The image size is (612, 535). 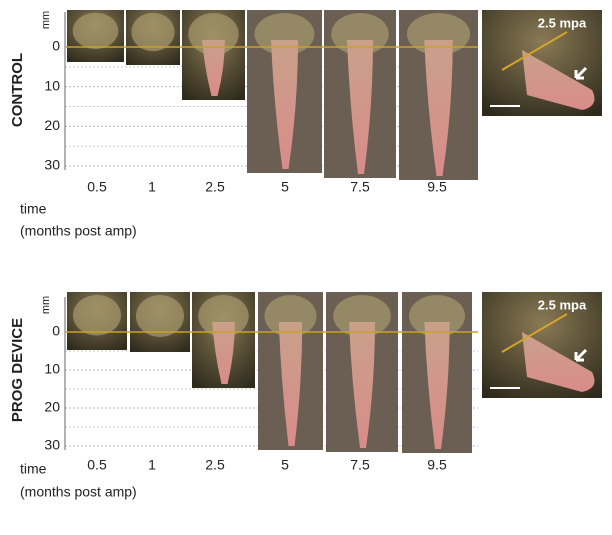 What do you see at coordinates (17, 90) in the screenshot?
I see `group-label: CONTROL` at bounding box center [17, 90].